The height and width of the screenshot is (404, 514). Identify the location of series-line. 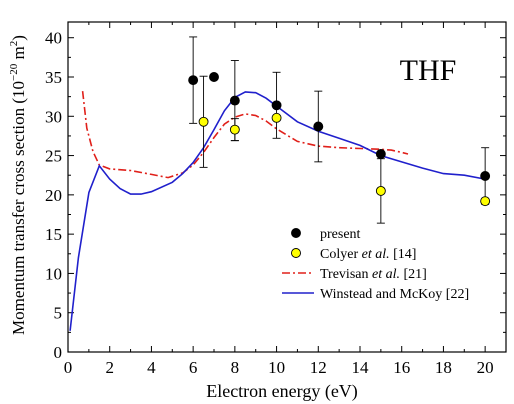
(245, 135).